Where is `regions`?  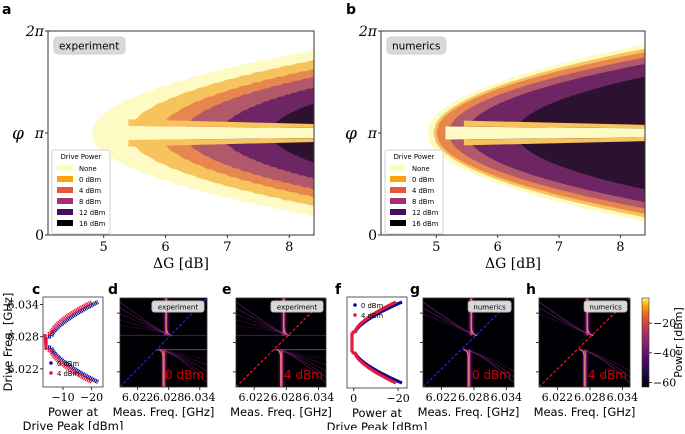 regions is located at coordinates (202, 133).